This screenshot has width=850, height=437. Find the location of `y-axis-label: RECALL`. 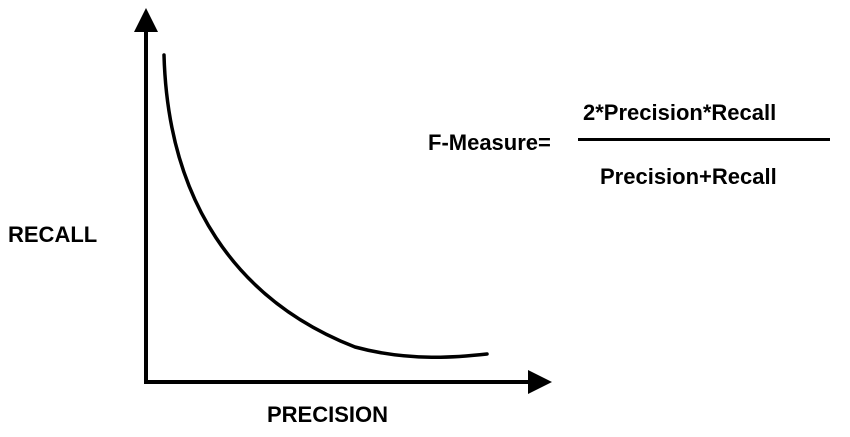

y-axis-label: RECALL is located at coordinates (53, 234).